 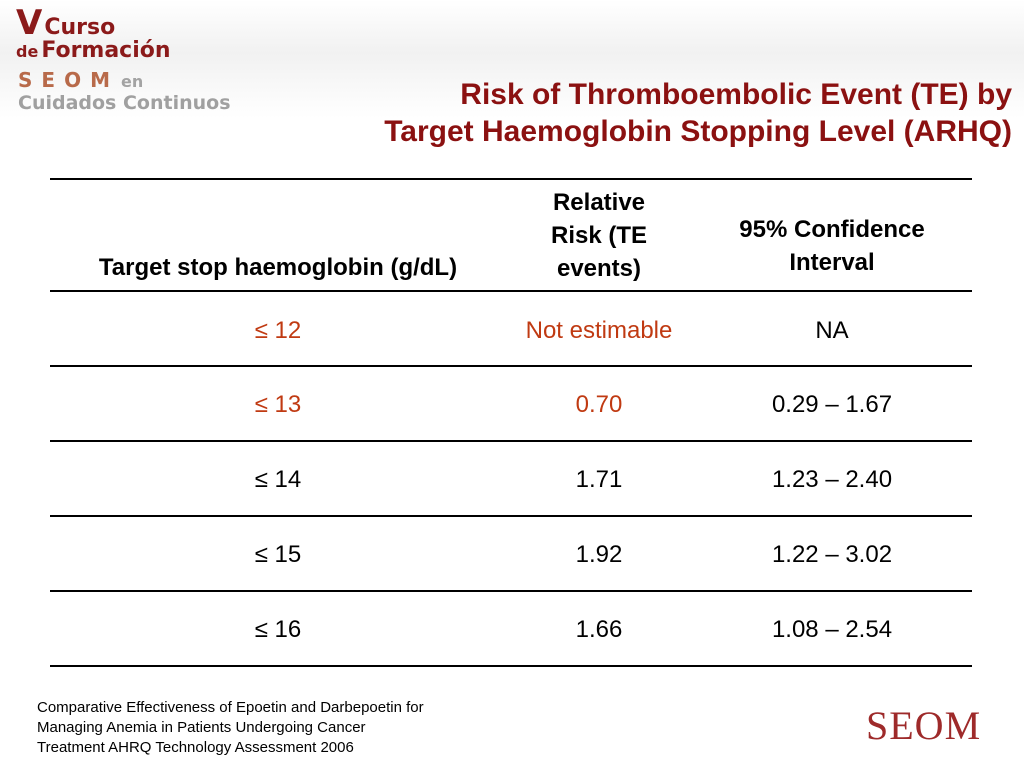 What do you see at coordinates (27, 51) in the screenshot?
I see `logo-de-text: de` at bounding box center [27, 51].